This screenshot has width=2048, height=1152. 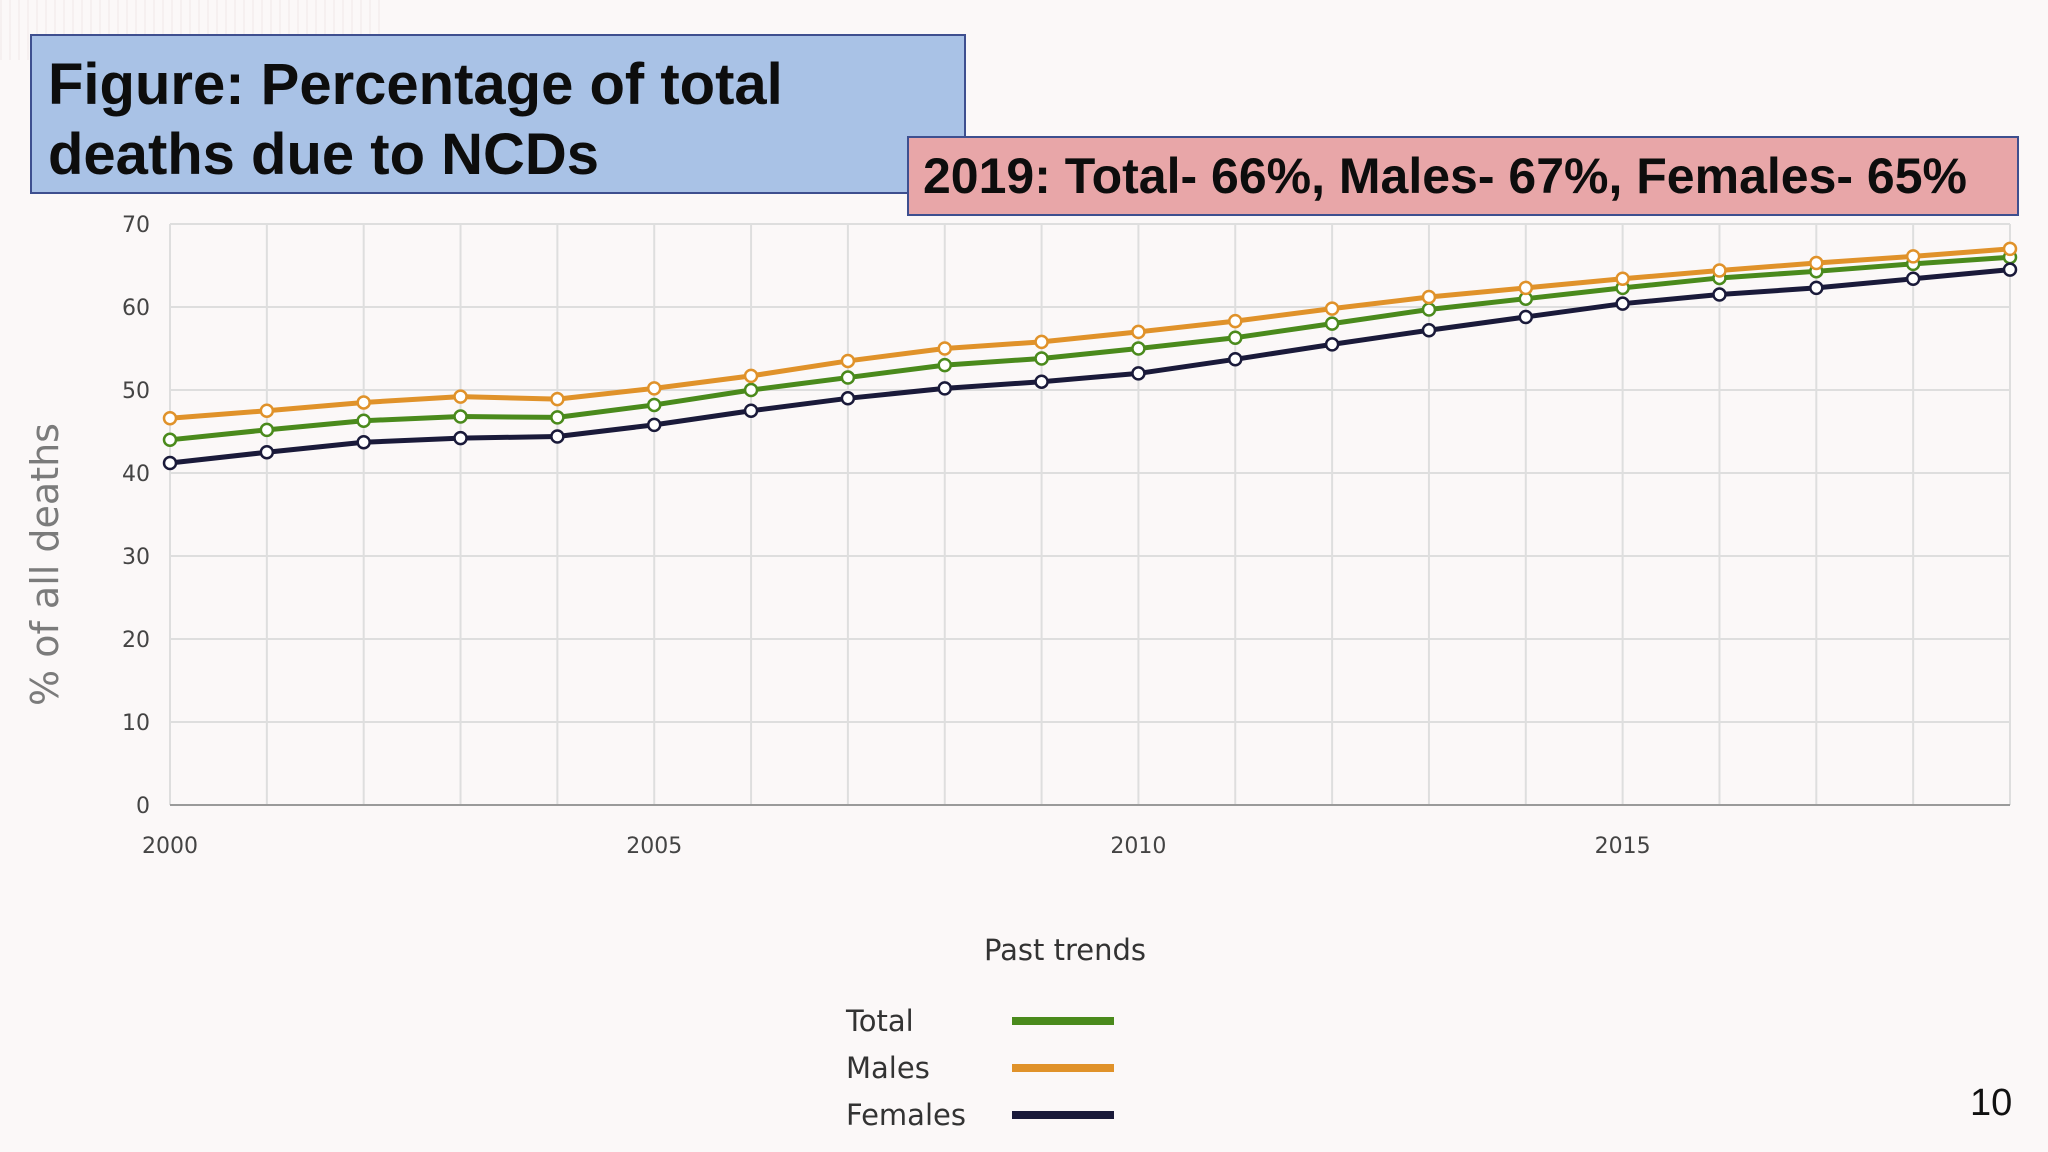 I want to click on x-tick-label: 2010, so click(x=1138, y=846).